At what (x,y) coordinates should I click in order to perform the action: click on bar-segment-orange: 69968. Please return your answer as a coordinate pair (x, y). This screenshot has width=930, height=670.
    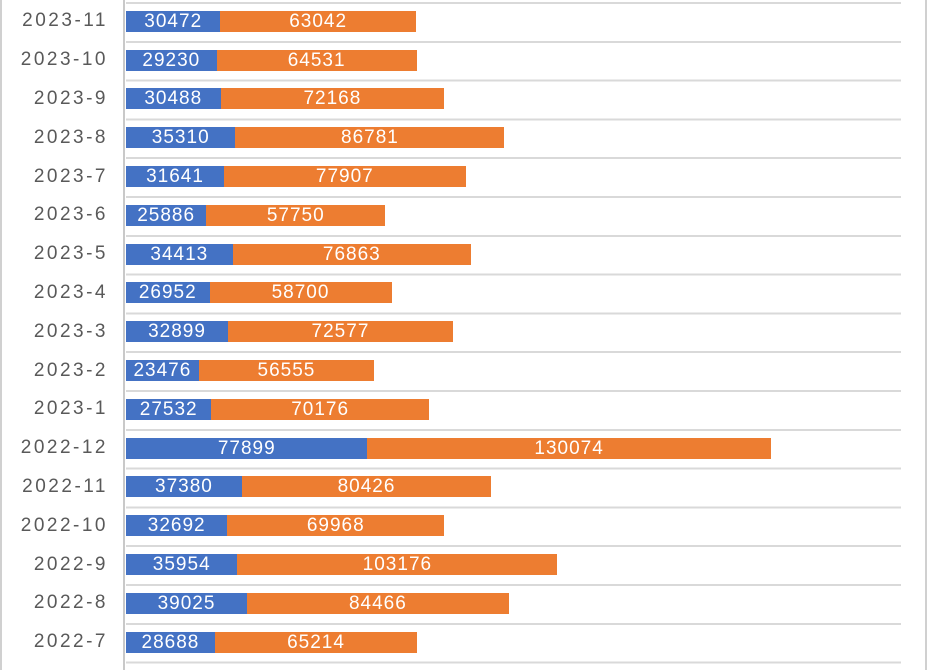
    Looking at the image, I should click on (336, 526).